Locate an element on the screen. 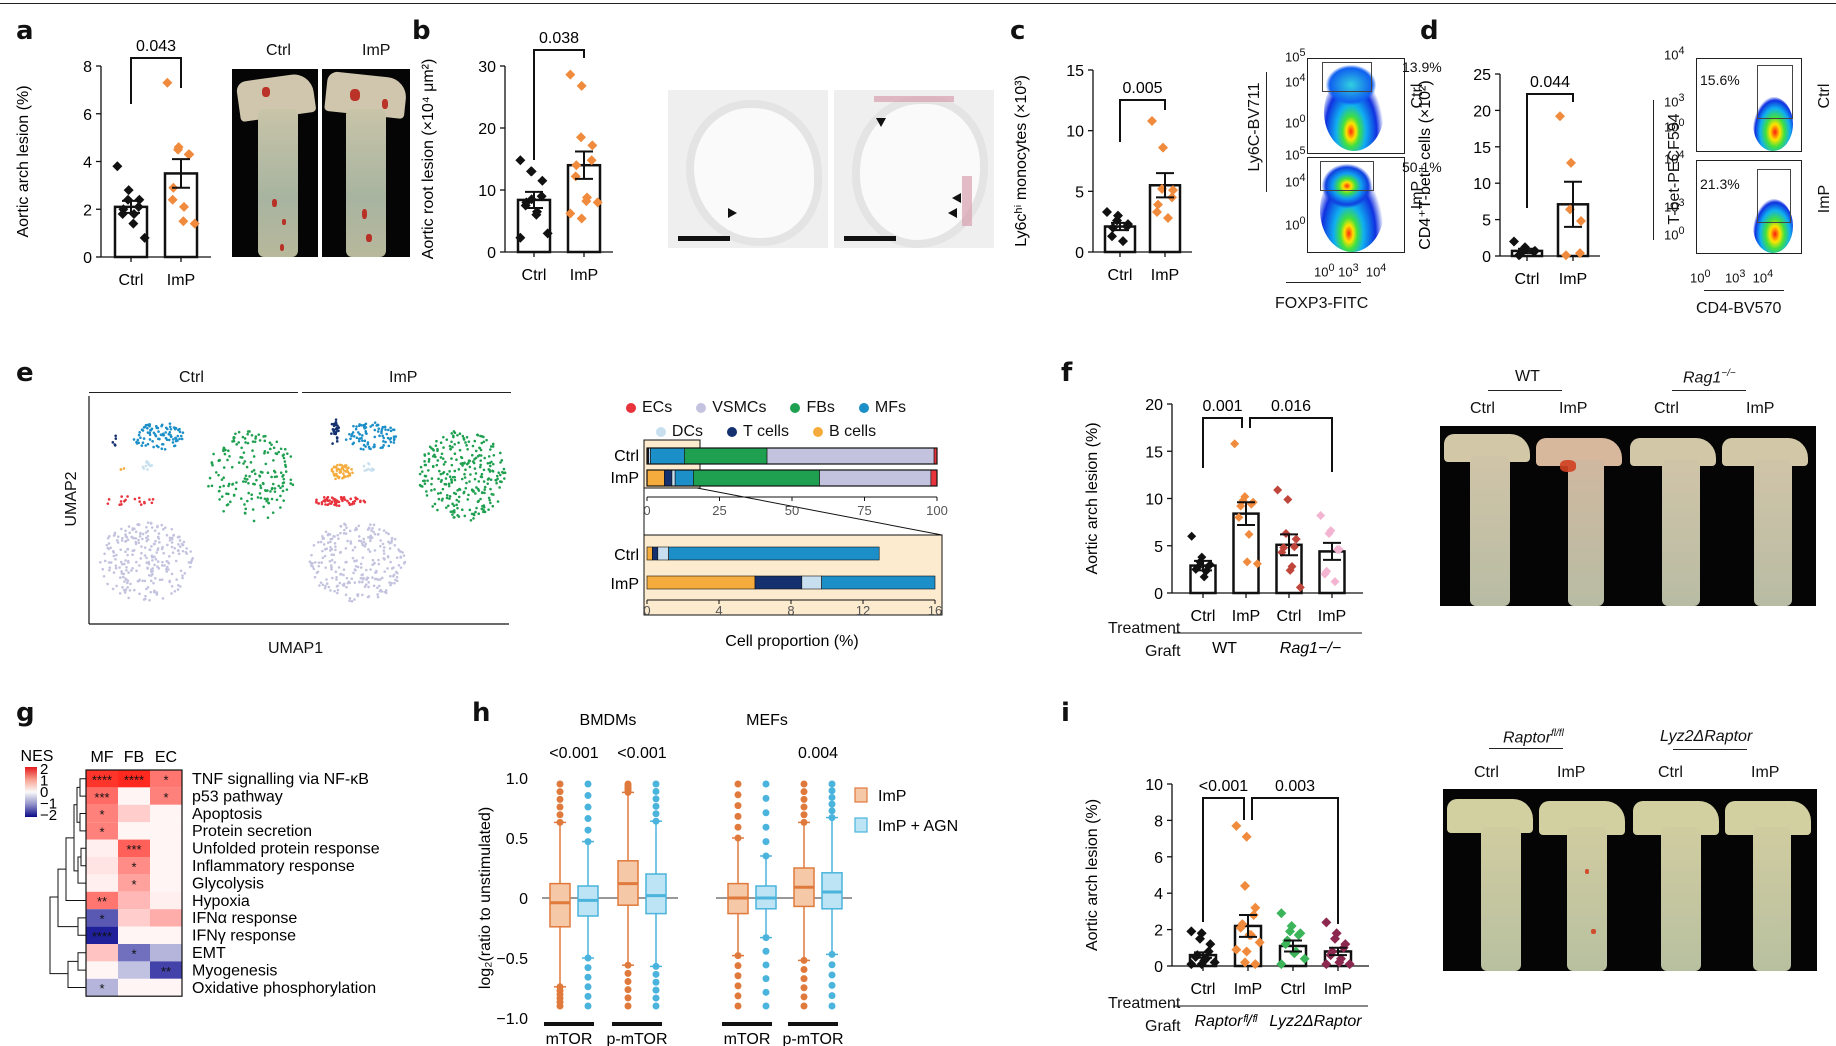 This screenshot has height=1046, width=1836. y-axis-label: Aortic arch lesion (%) is located at coordinates (1092, 498).